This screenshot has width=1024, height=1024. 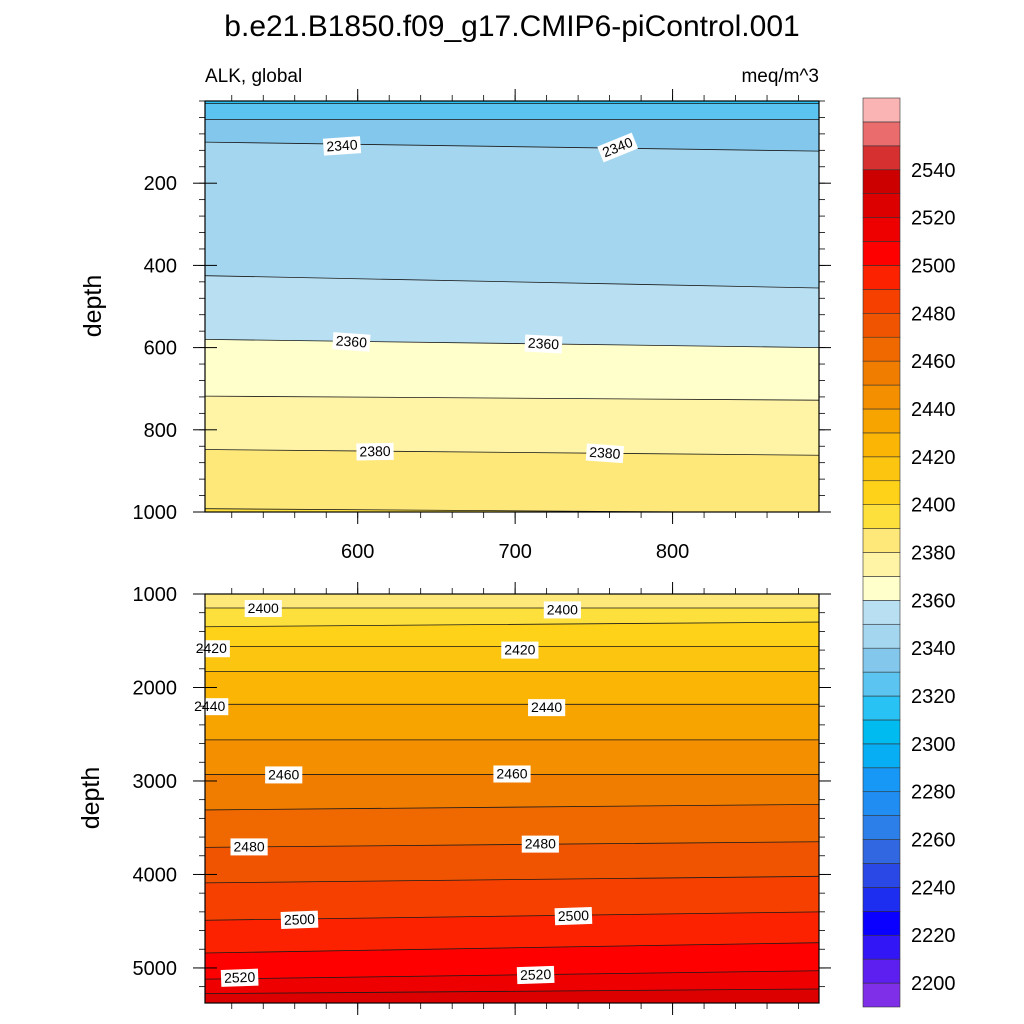 I want to click on contour-label: 2460, so click(x=512, y=774).